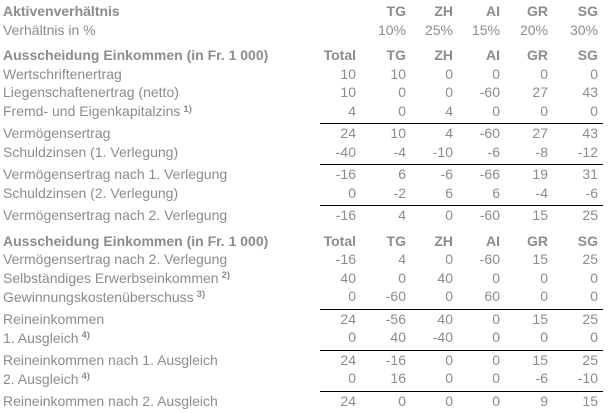  I want to click on footnote-marker: 1), so click(187, 109).